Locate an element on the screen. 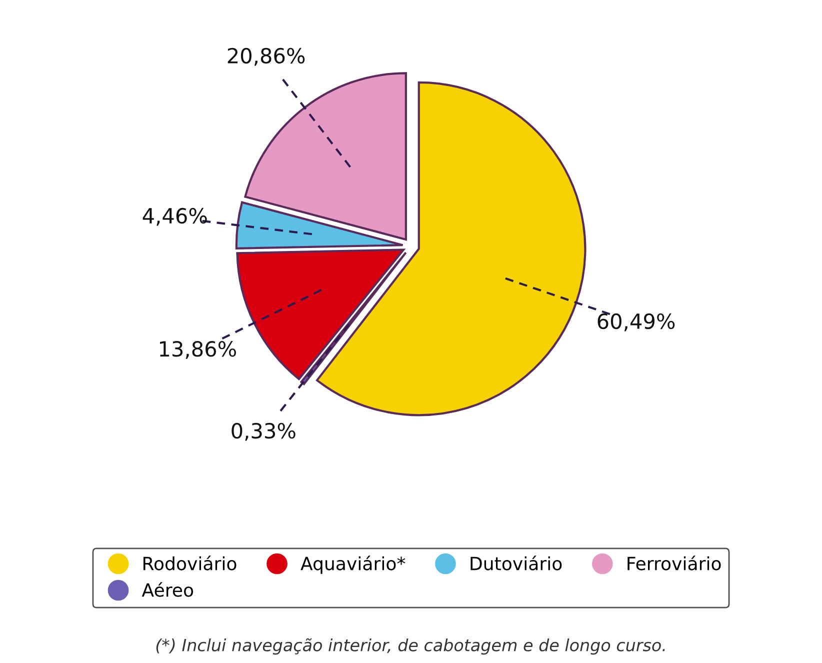  data-label: 0,33% is located at coordinates (264, 431).